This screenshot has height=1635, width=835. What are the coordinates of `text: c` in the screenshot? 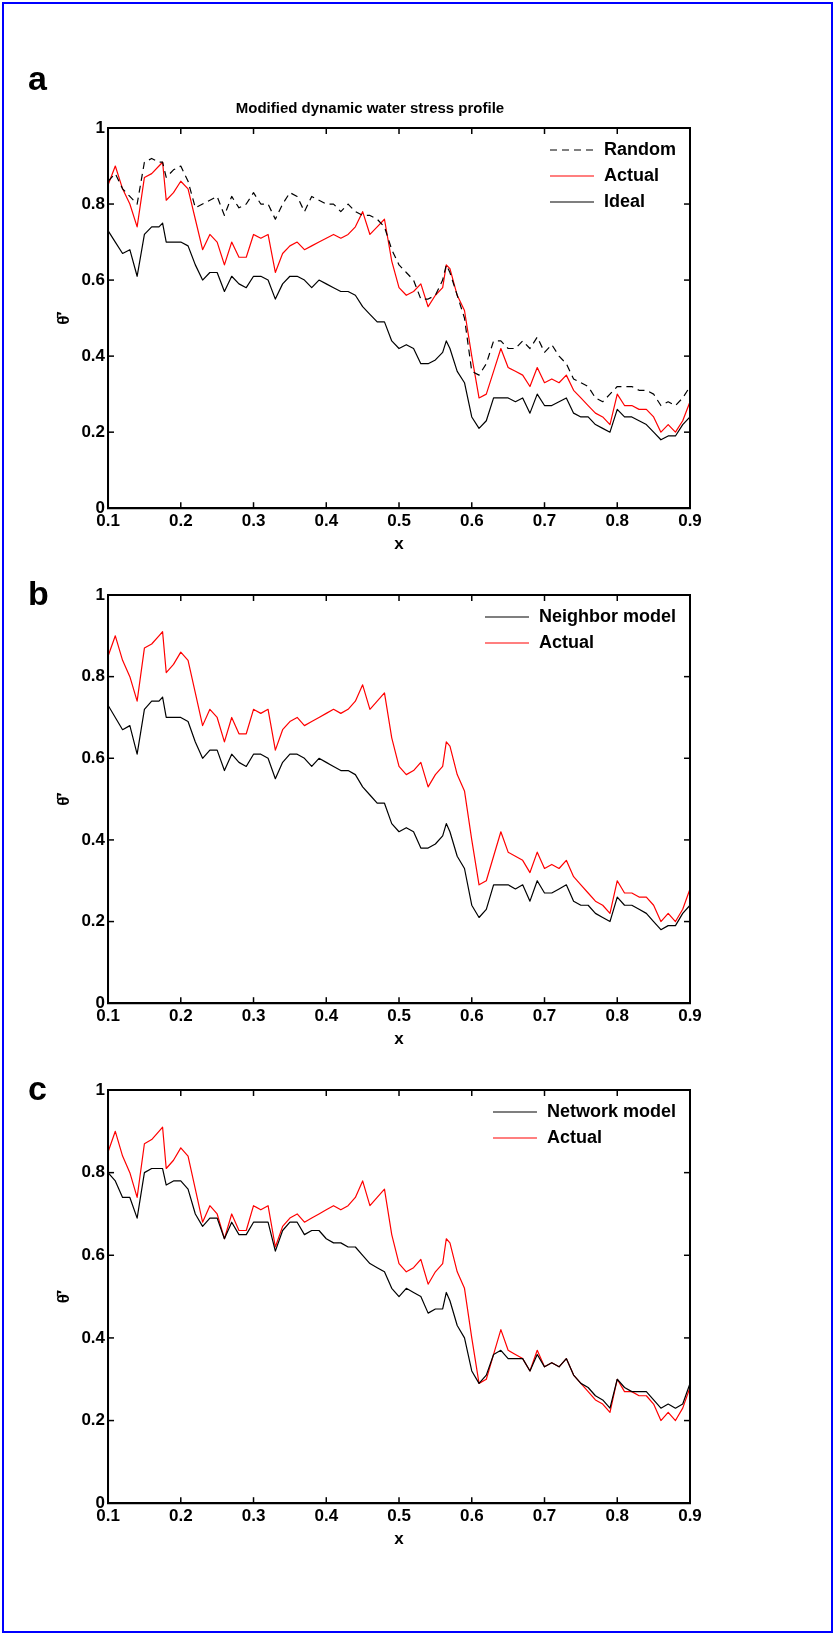 It's located at (37, 1088).